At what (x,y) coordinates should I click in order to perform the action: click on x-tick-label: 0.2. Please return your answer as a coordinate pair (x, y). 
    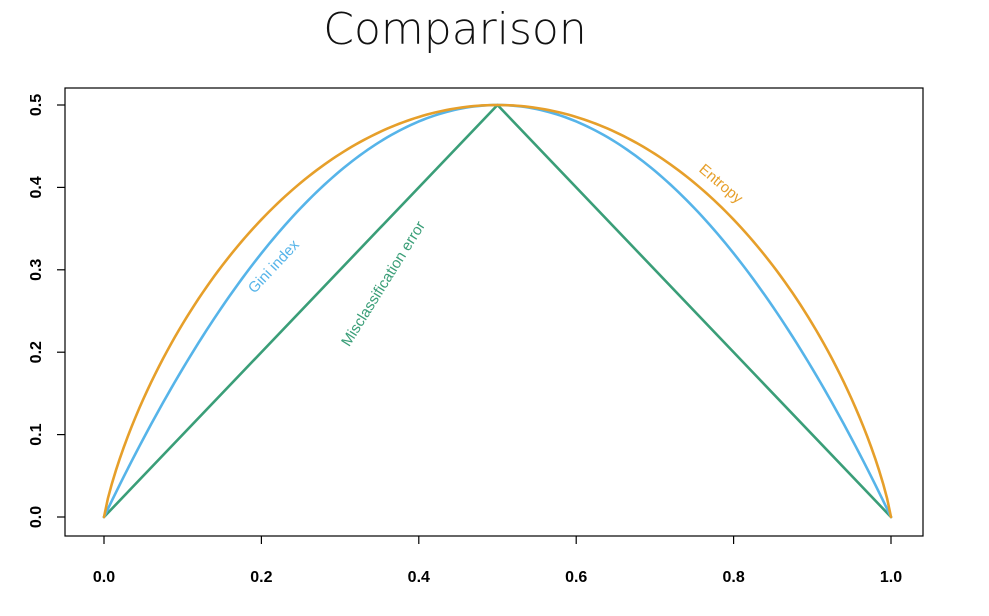
    Looking at the image, I should click on (261, 577).